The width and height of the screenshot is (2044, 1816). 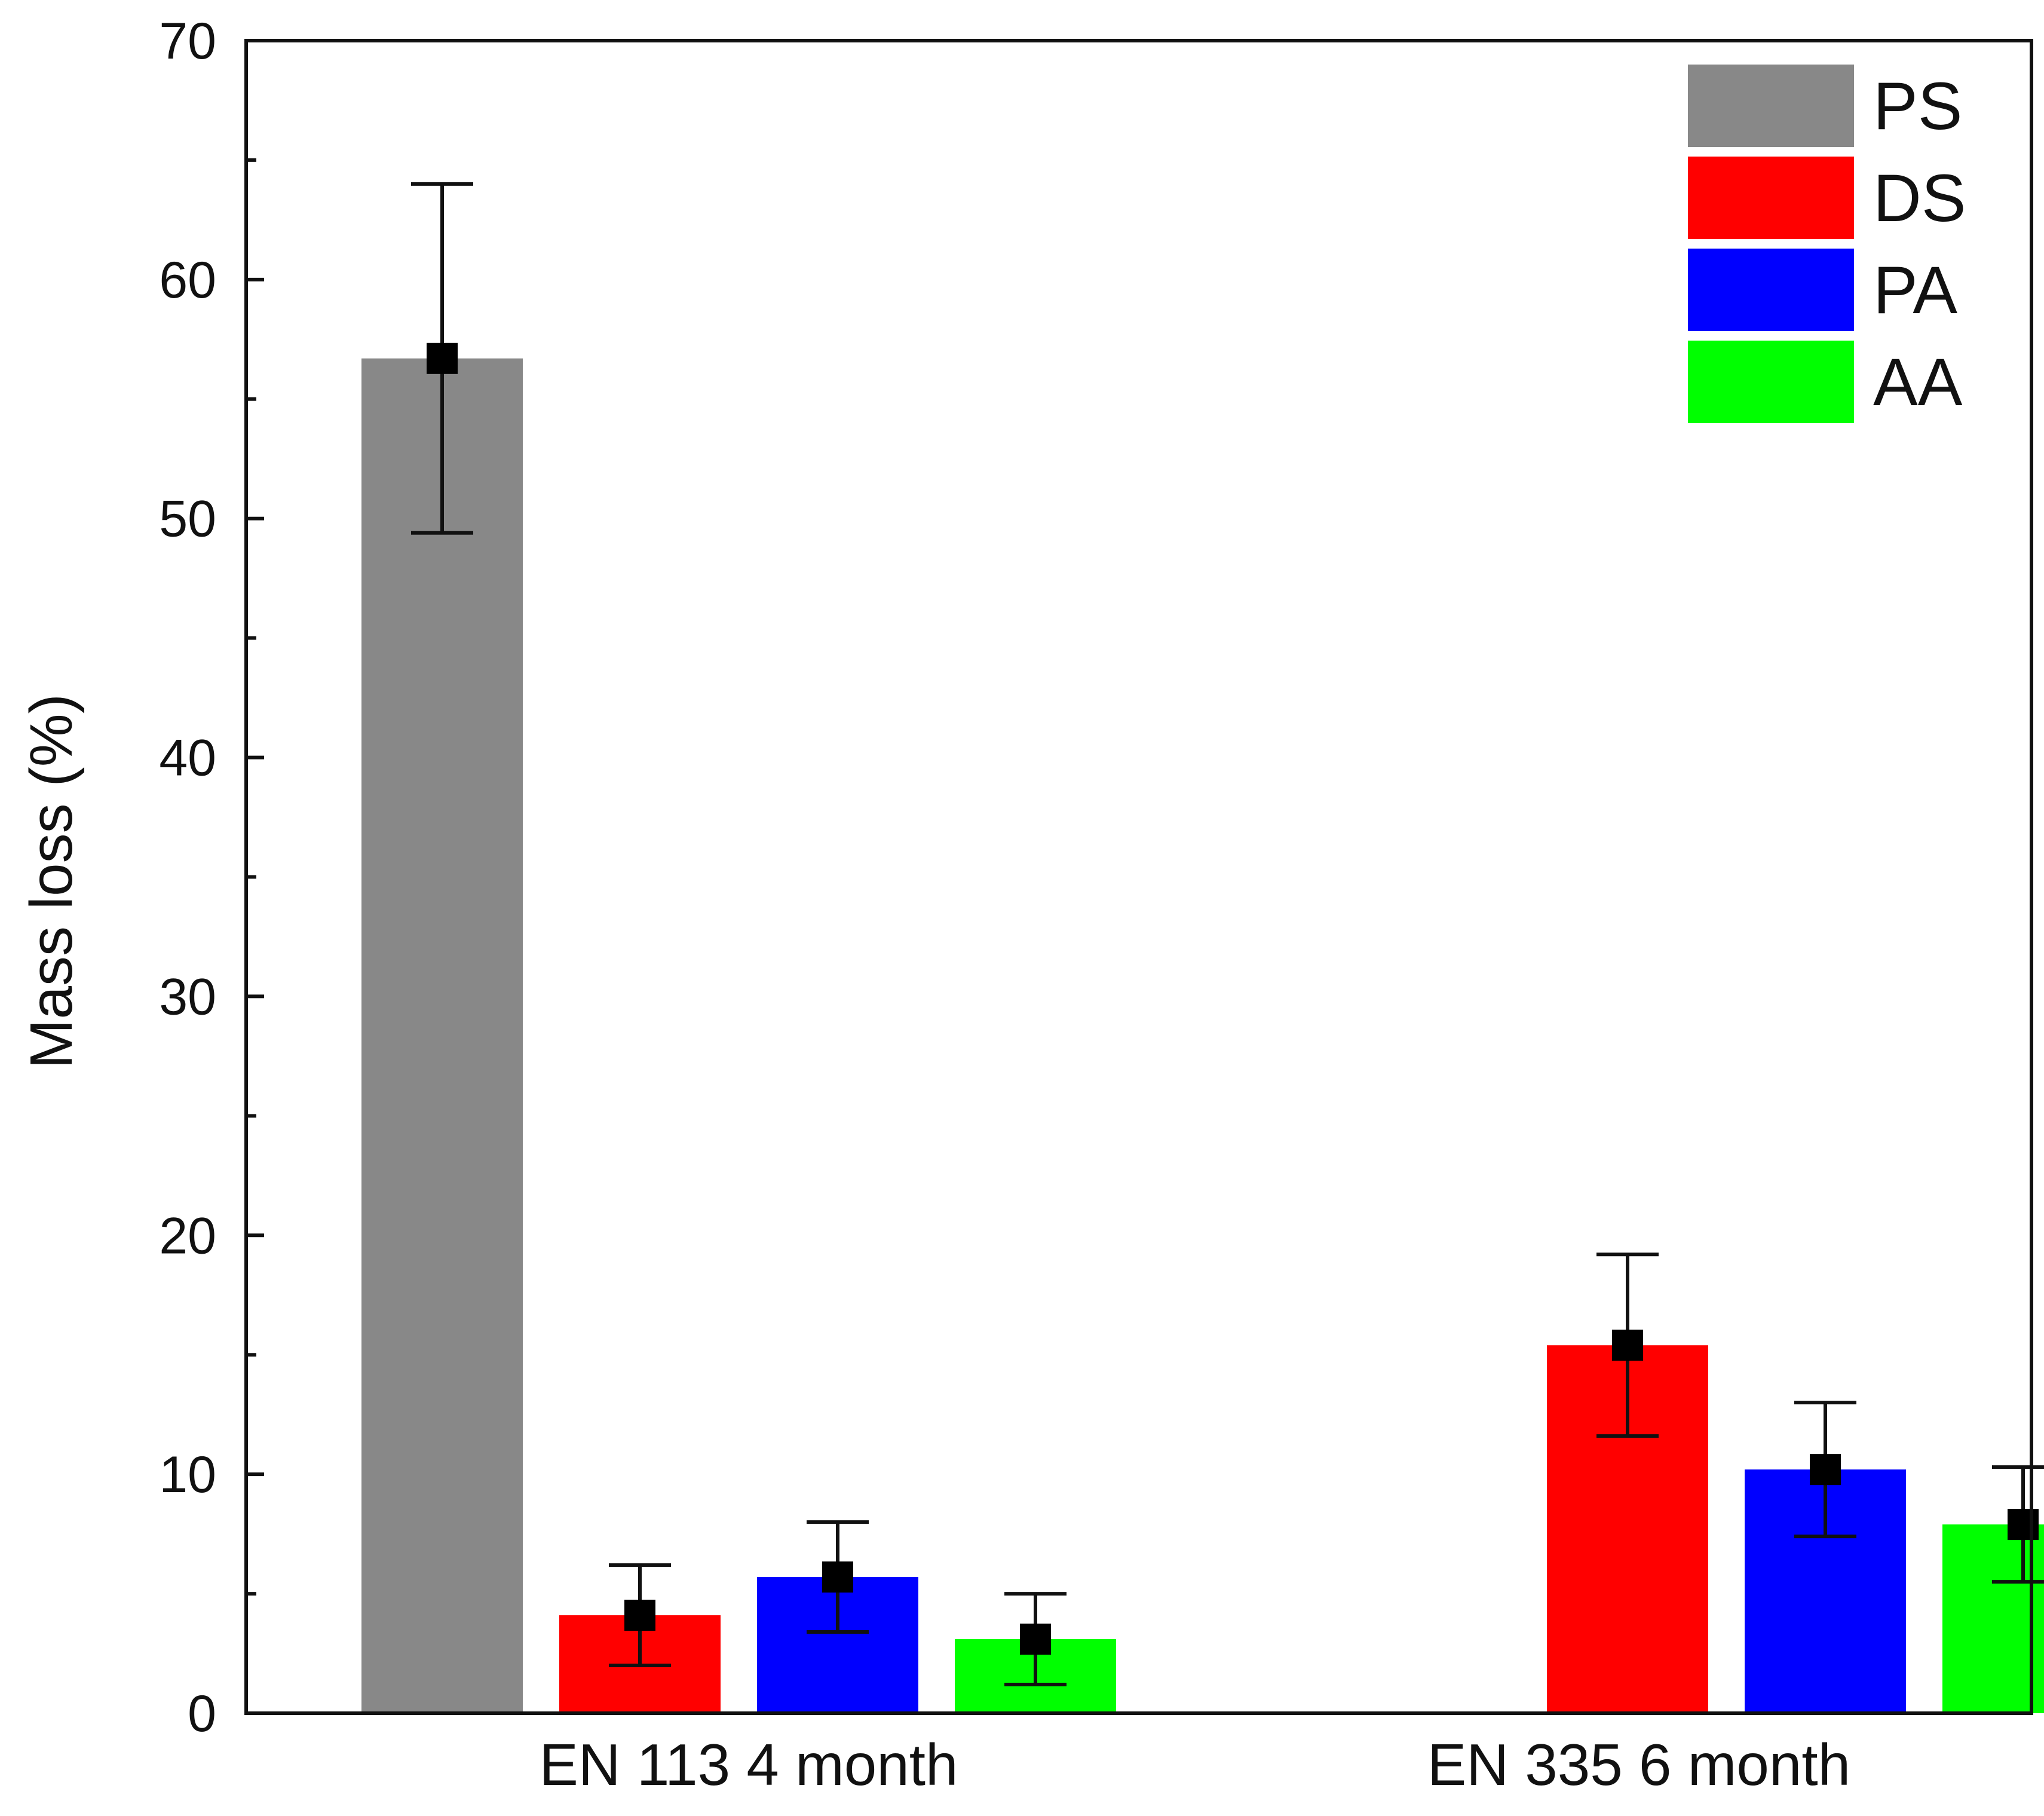 I want to click on legend-swatch-ds, so click(x=1771, y=198).